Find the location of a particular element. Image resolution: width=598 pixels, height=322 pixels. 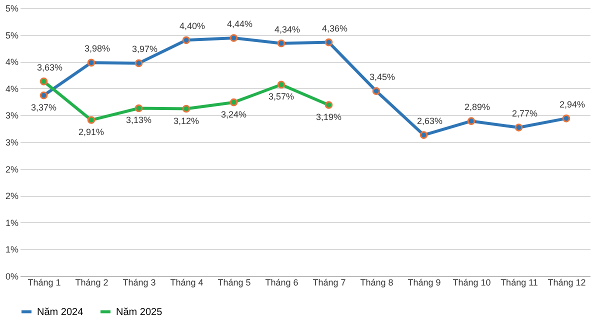

data-label: 2,63% is located at coordinates (429, 121).